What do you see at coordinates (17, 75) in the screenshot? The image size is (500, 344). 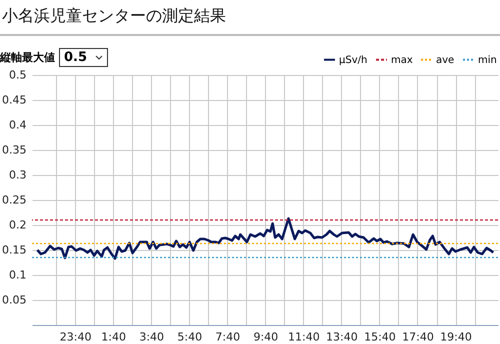 I see `y-tick-label: 0.5` at bounding box center [17, 75].